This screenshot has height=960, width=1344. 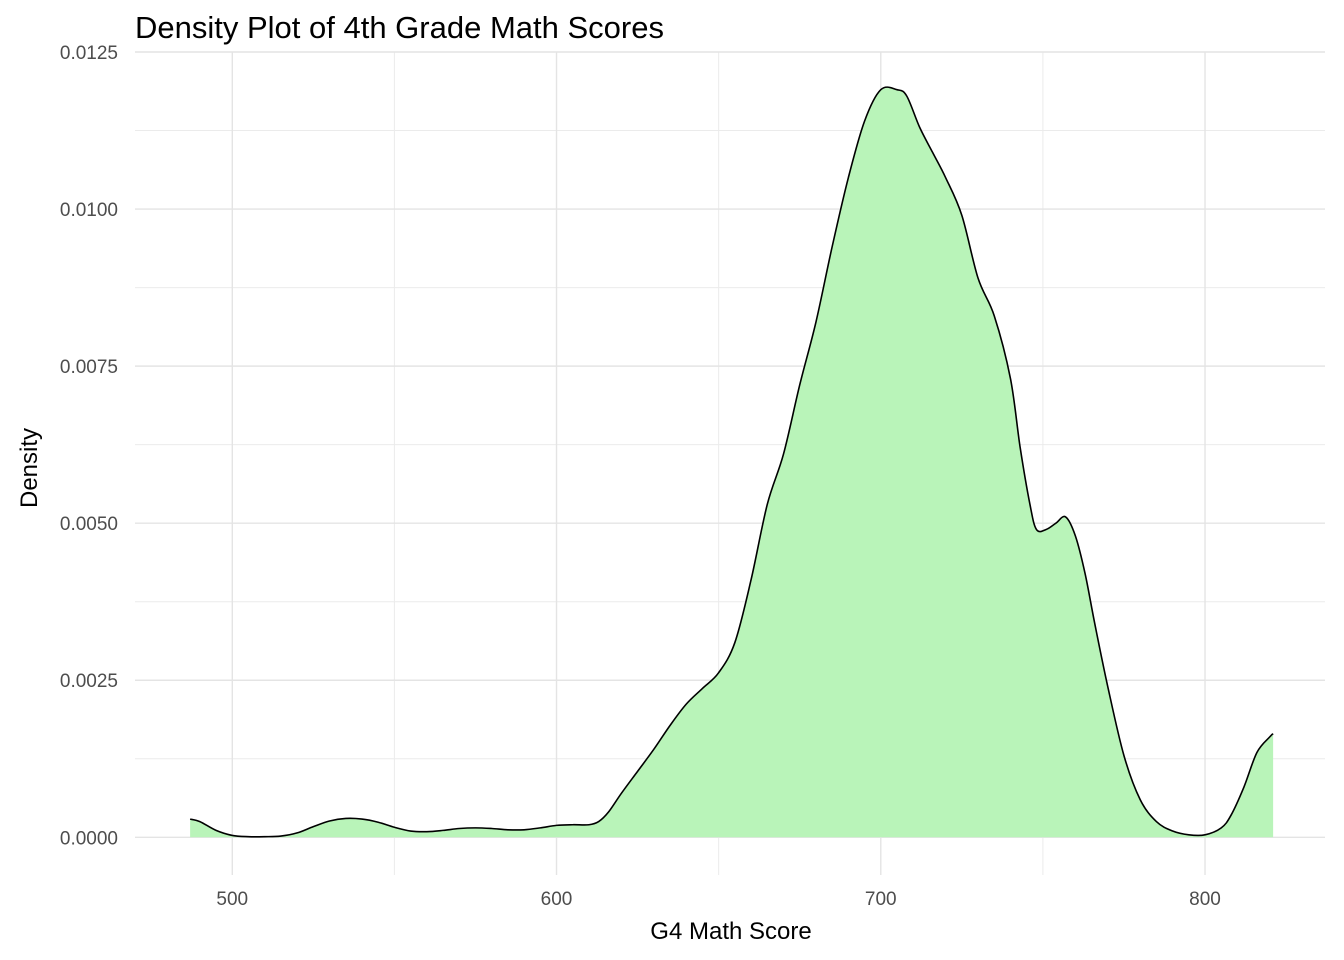 What do you see at coordinates (718, 899) in the screenshot?
I see `x-axis-ticks: 500 600 700 800` at bounding box center [718, 899].